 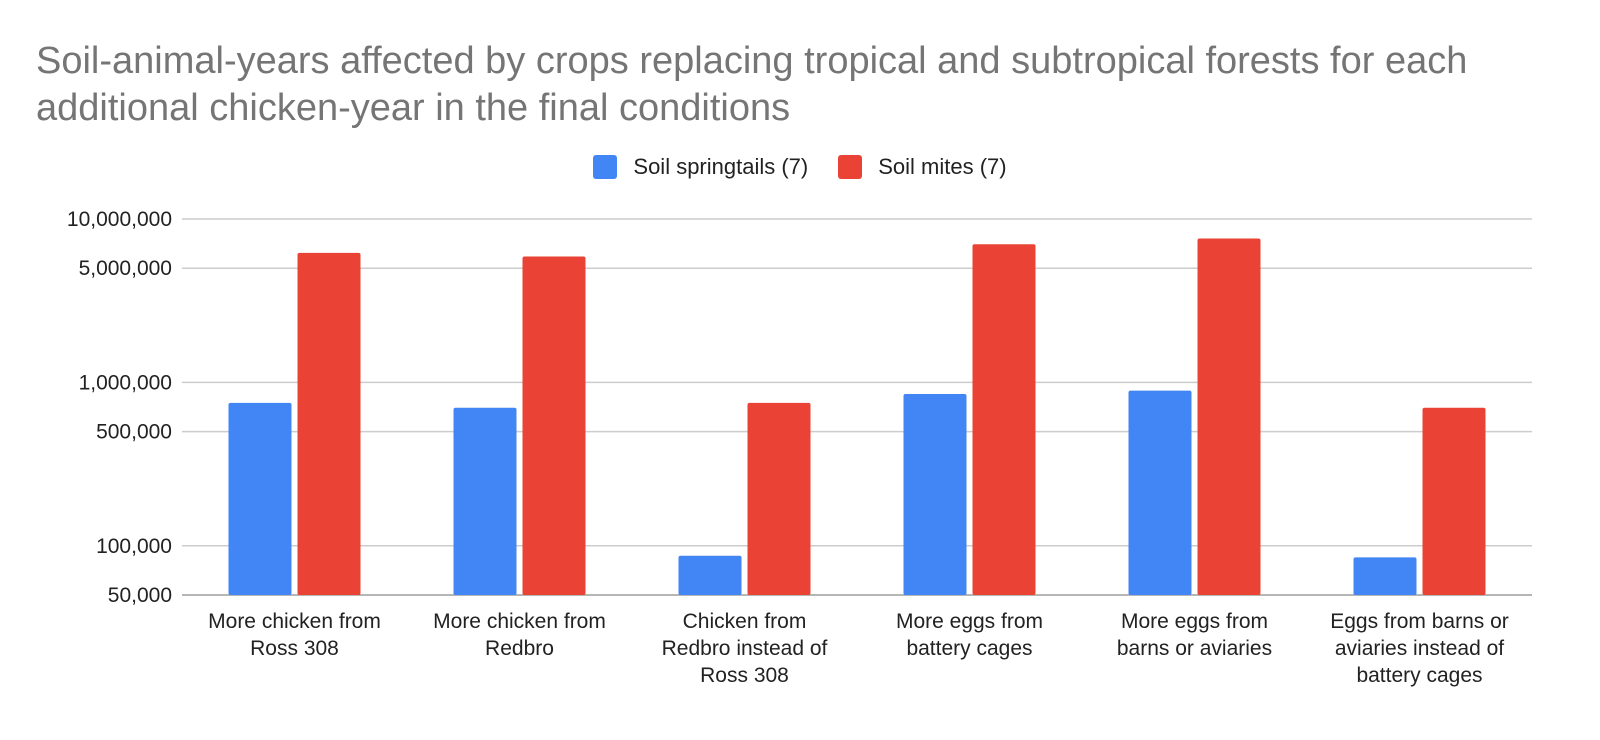 I want to click on legend-label-mites: Soil mites (7), so click(x=942, y=166).